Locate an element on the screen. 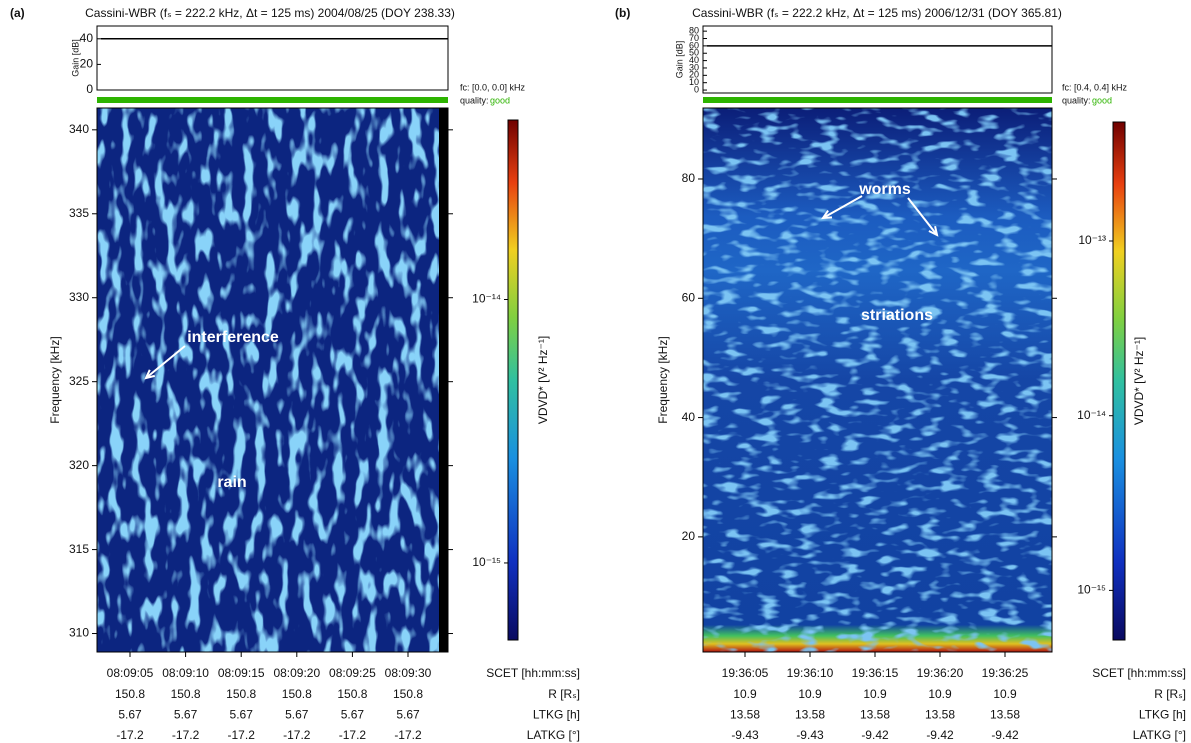  colorbar-tick-label: 10⁻¹³ is located at coordinates (1092, 240).